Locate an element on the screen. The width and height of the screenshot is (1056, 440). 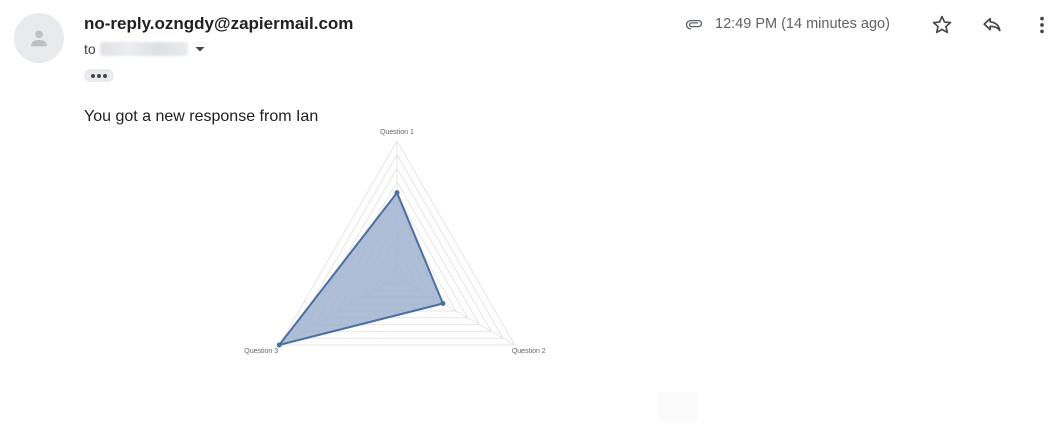
sender-avatar is located at coordinates (39, 38).